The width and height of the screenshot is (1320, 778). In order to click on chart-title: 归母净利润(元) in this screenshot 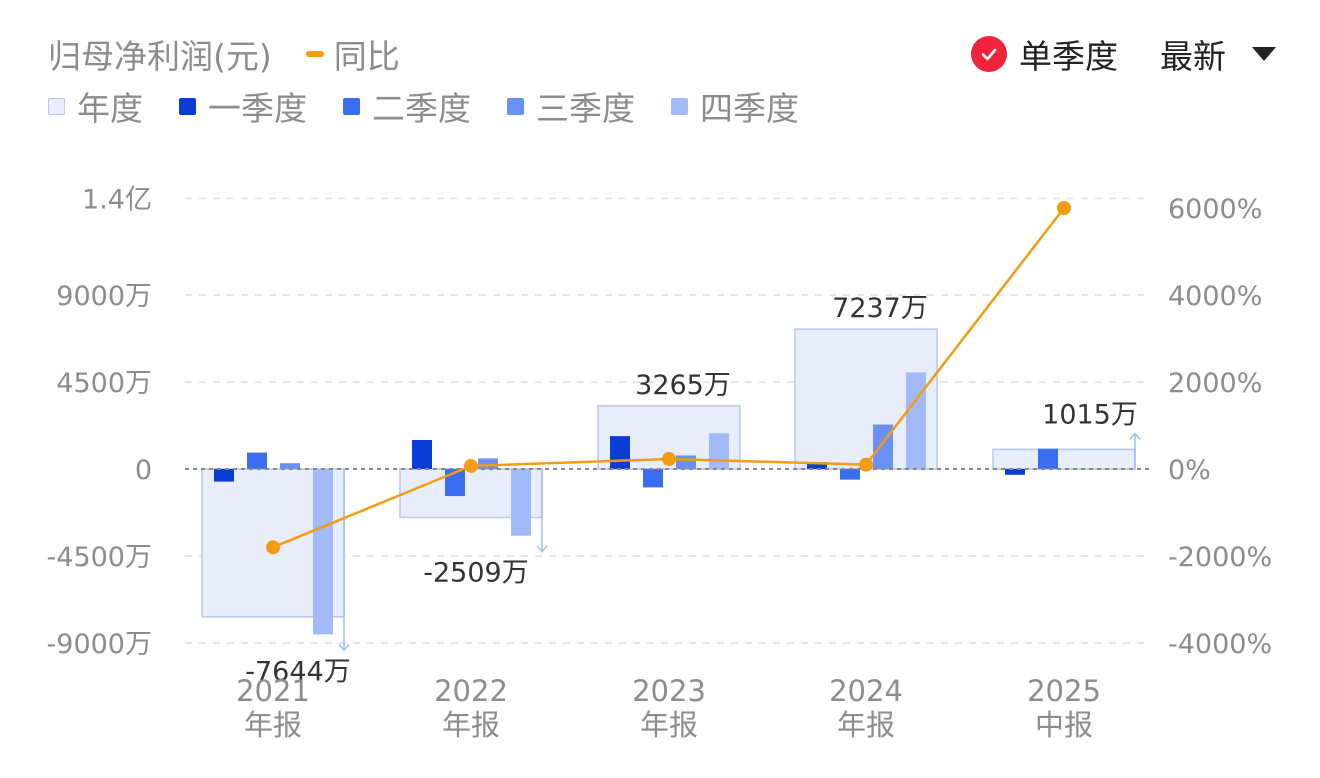, I will do `click(160, 56)`.